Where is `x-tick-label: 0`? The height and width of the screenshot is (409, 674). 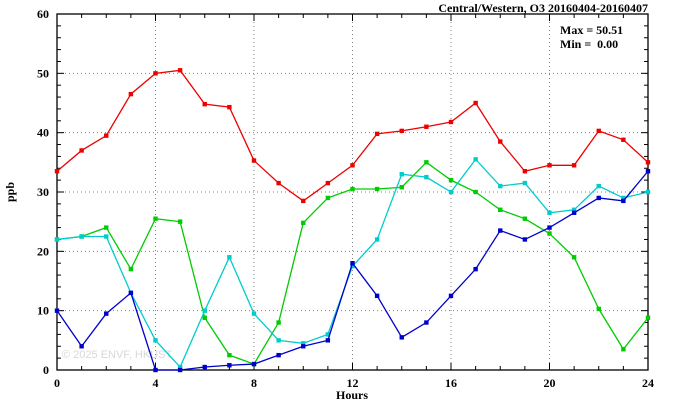 x-tick-label: 0 is located at coordinates (57, 383).